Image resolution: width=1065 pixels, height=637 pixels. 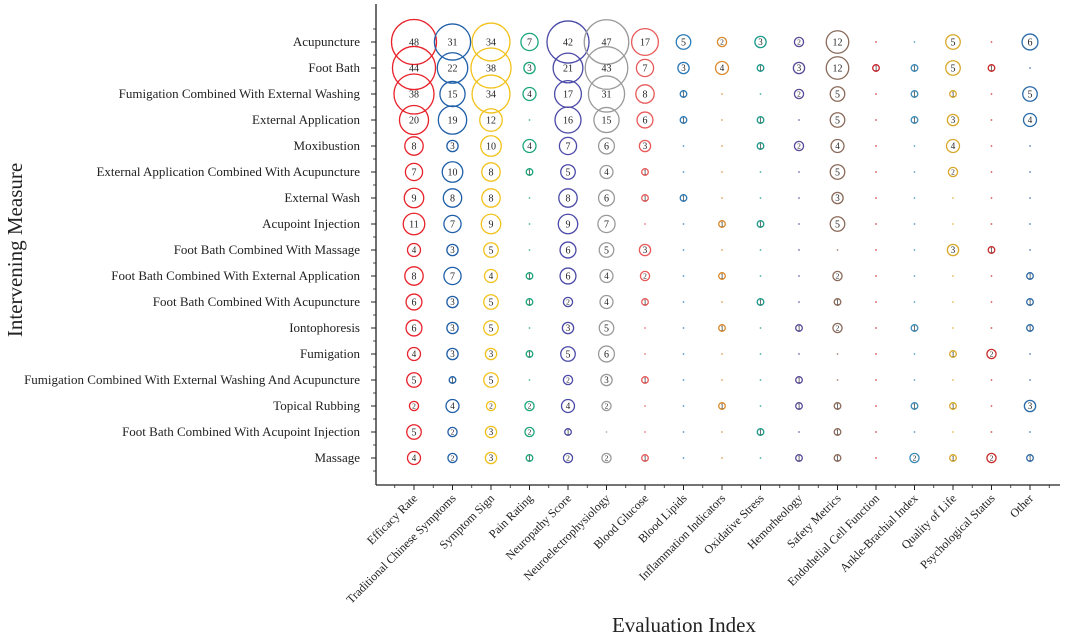 What do you see at coordinates (607, 95) in the screenshot?
I see `bubble-label: 31` at bounding box center [607, 95].